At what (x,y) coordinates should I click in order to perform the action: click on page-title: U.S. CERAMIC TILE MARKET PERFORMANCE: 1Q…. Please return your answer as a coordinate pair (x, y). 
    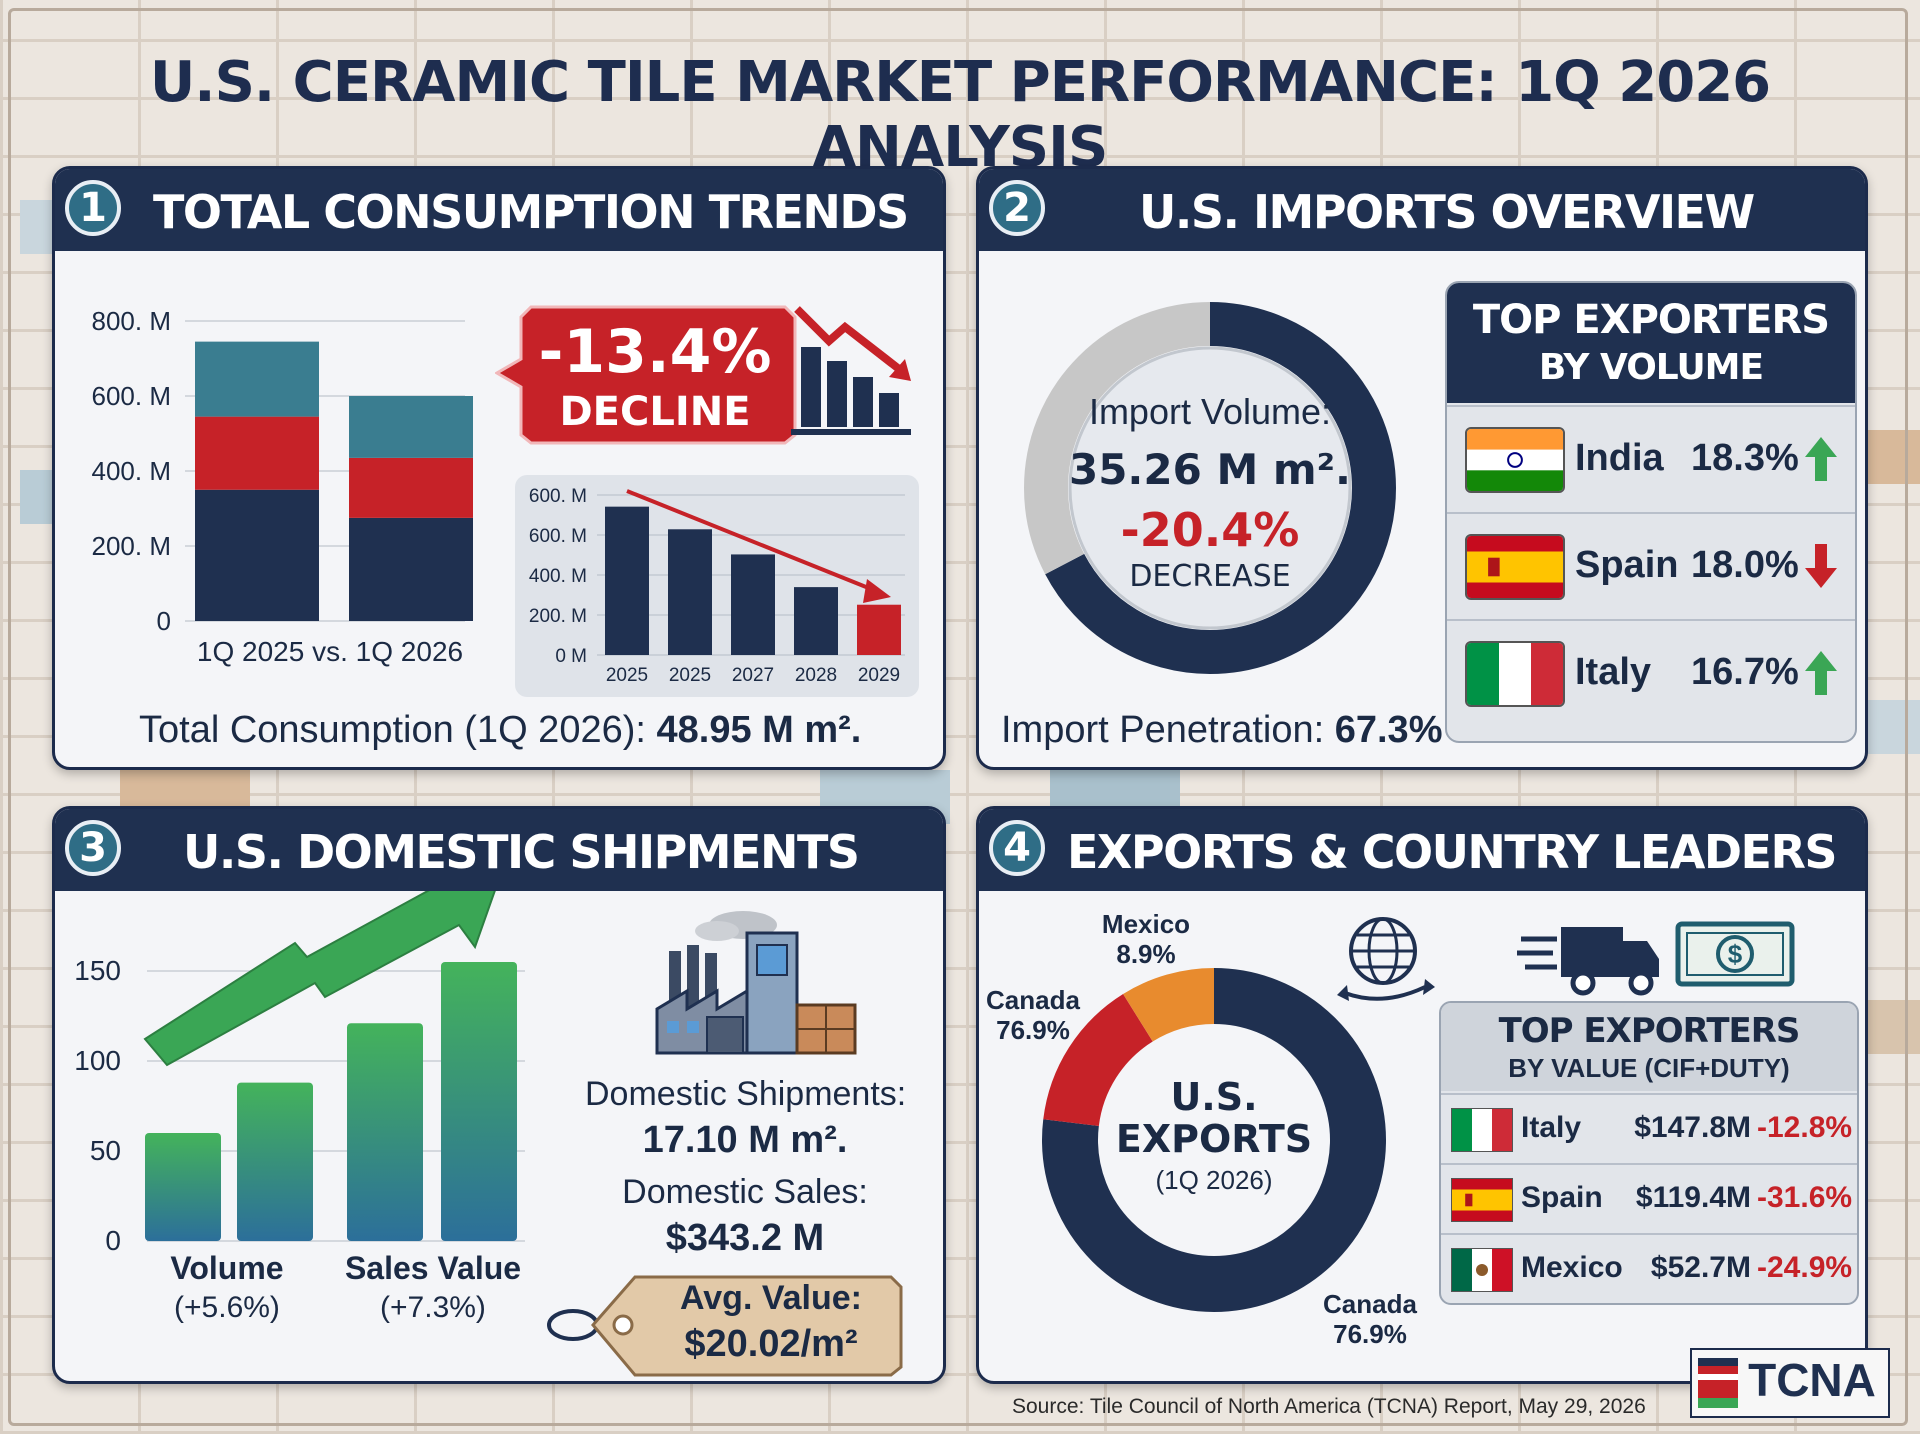
    Looking at the image, I should click on (960, 115).